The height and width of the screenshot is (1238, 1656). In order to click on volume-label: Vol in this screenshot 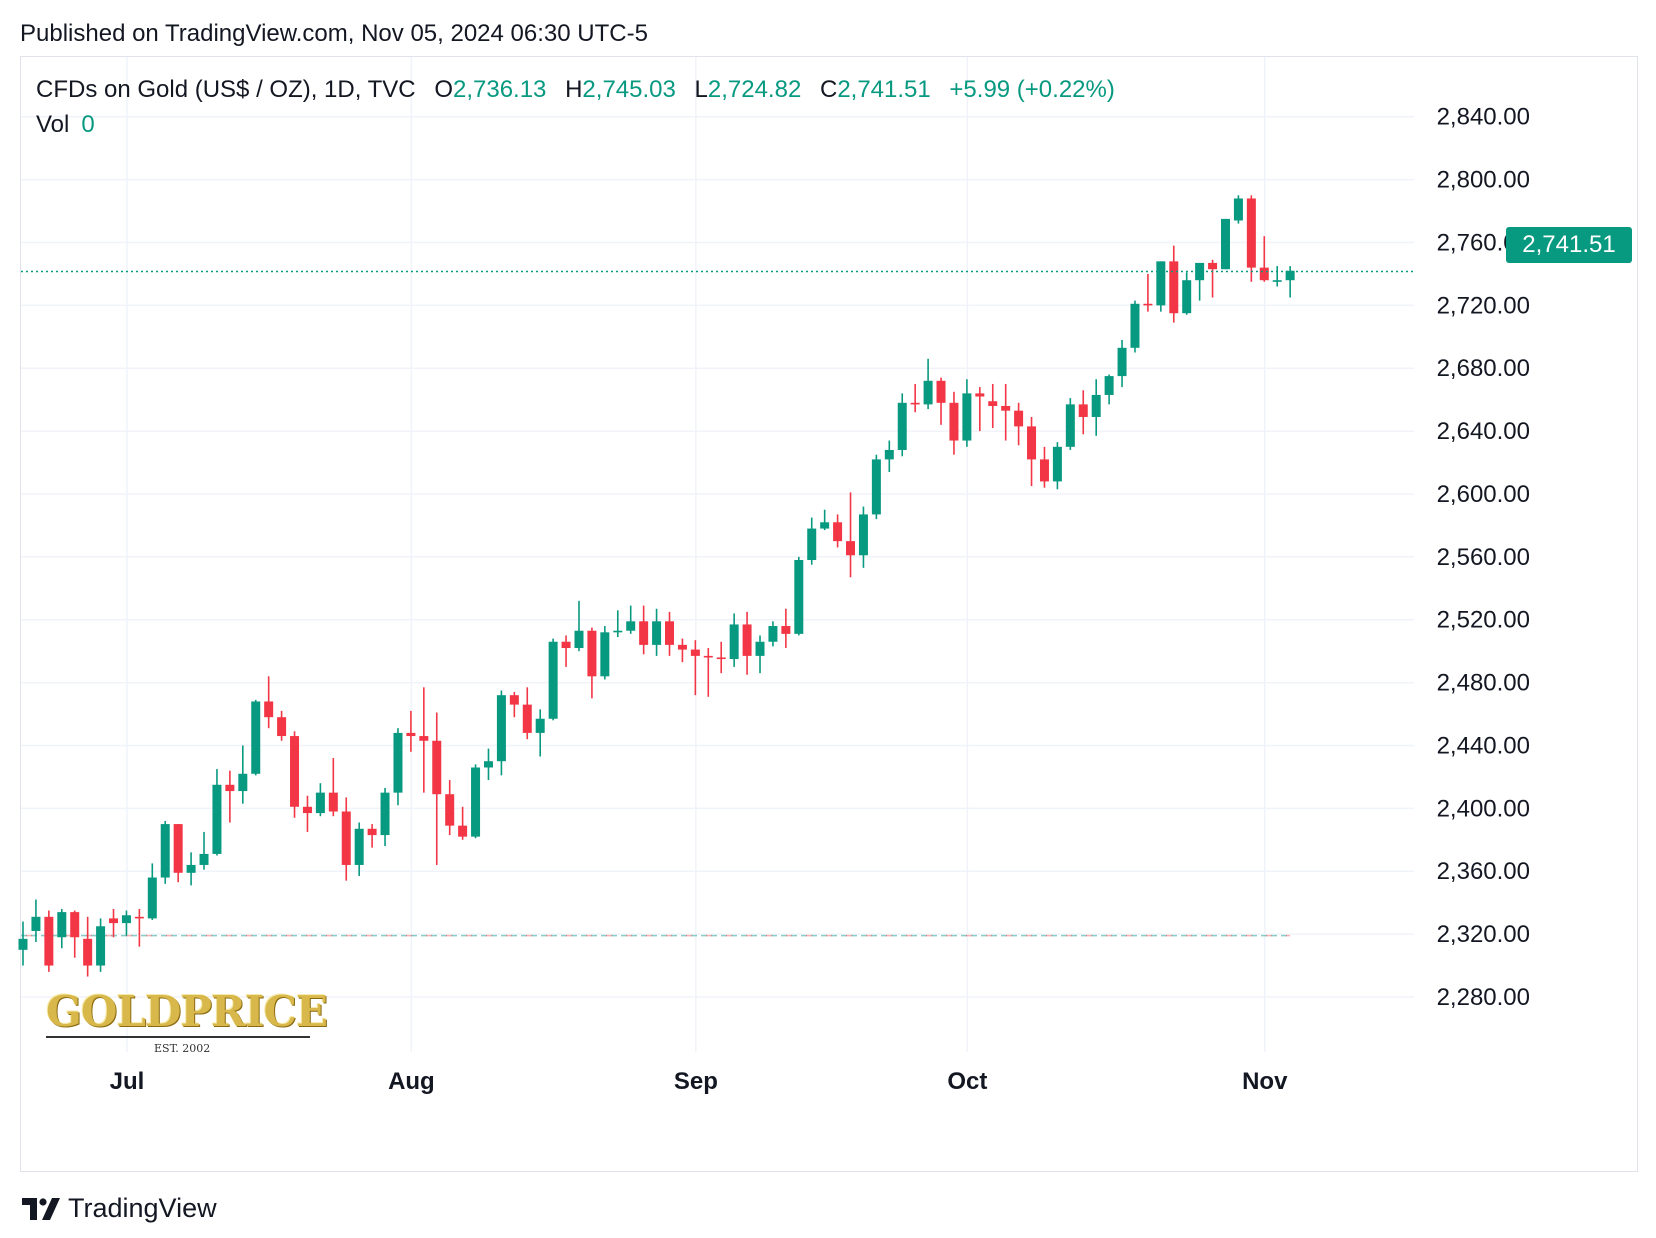, I will do `click(53, 124)`.